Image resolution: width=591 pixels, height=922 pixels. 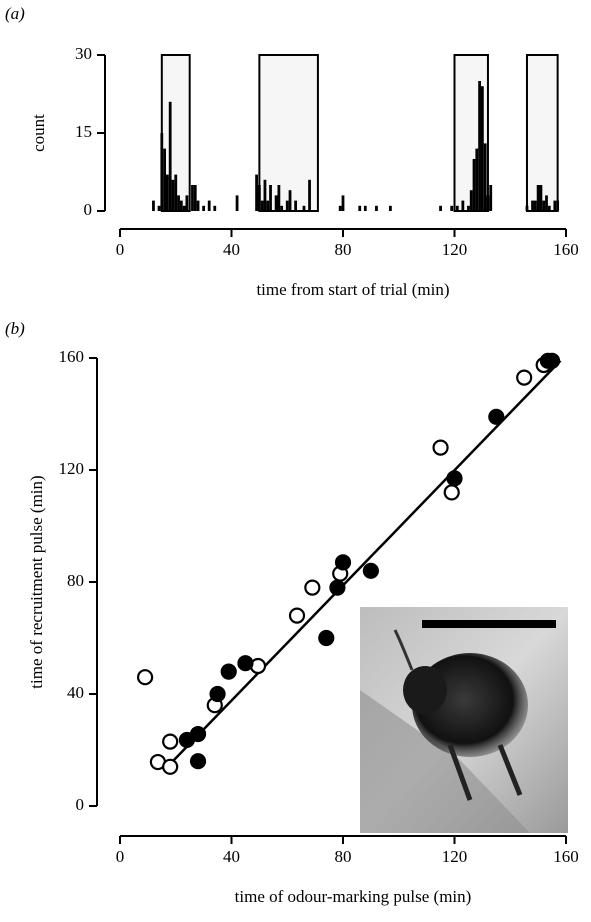 What do you see at coordinates (75, 580) in the screenshot?
I see `y-tick-label: 80` at bounding box center [75, 580].